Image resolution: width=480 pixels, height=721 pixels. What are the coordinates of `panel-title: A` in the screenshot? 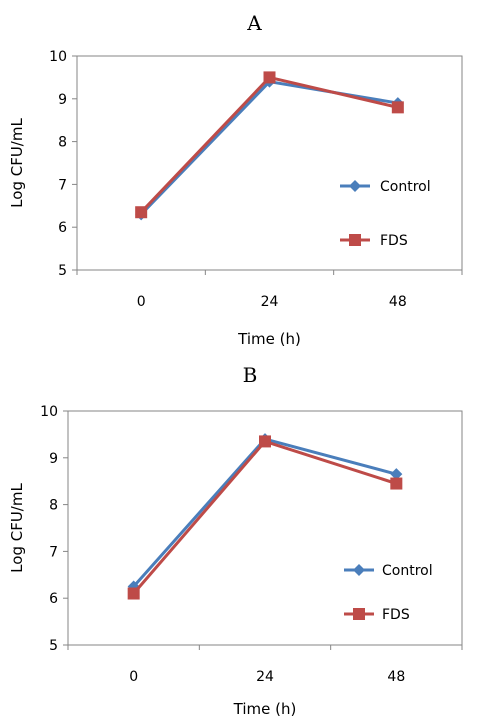 It's located at (254, 23).